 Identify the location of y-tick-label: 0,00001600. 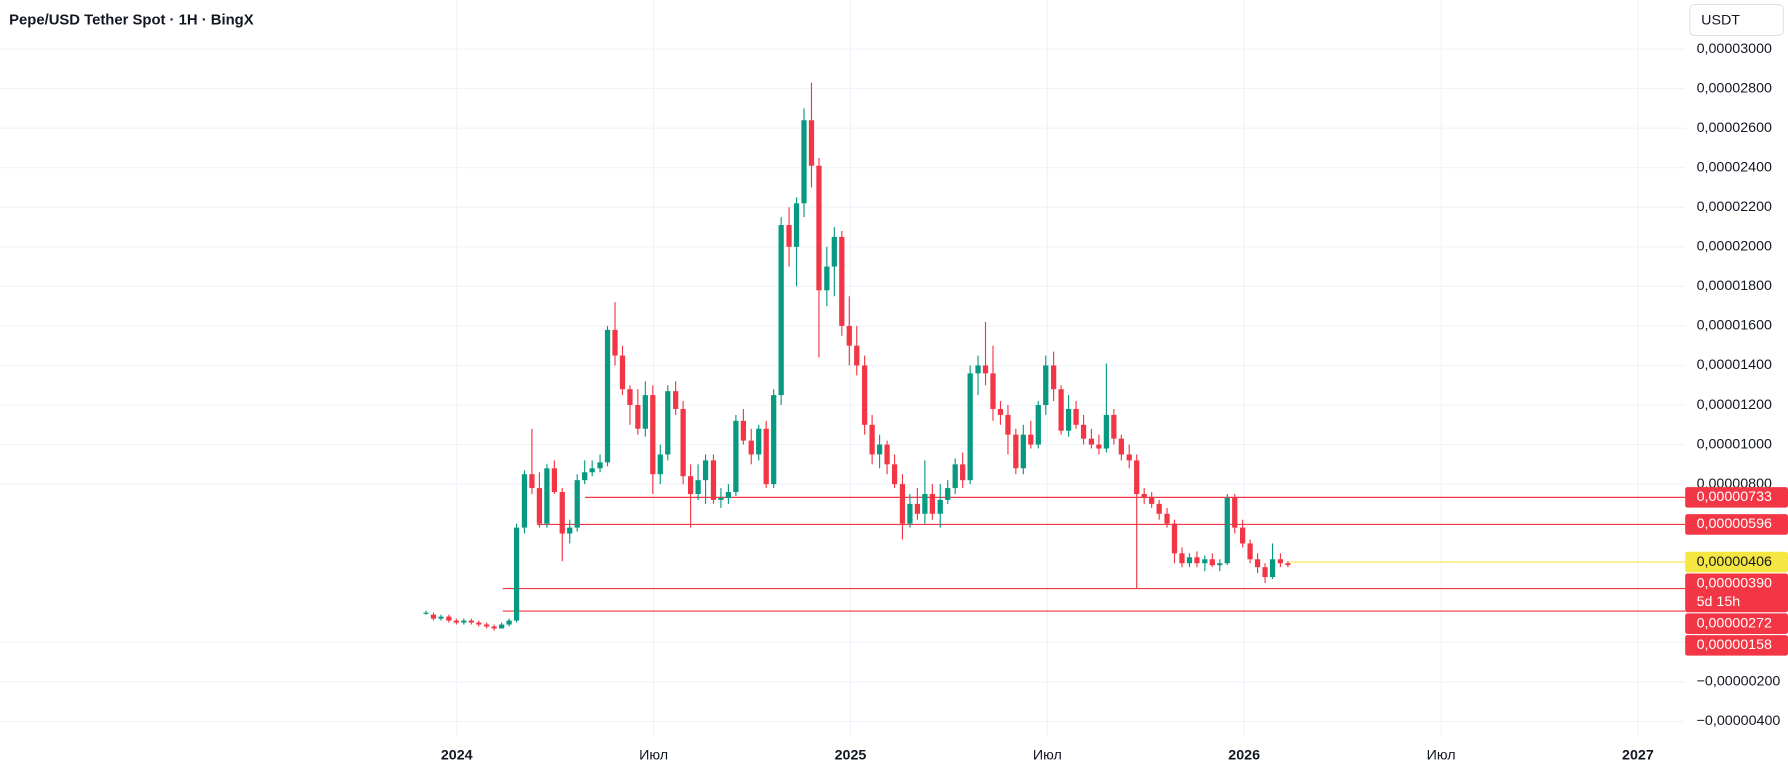
(1734, 326).